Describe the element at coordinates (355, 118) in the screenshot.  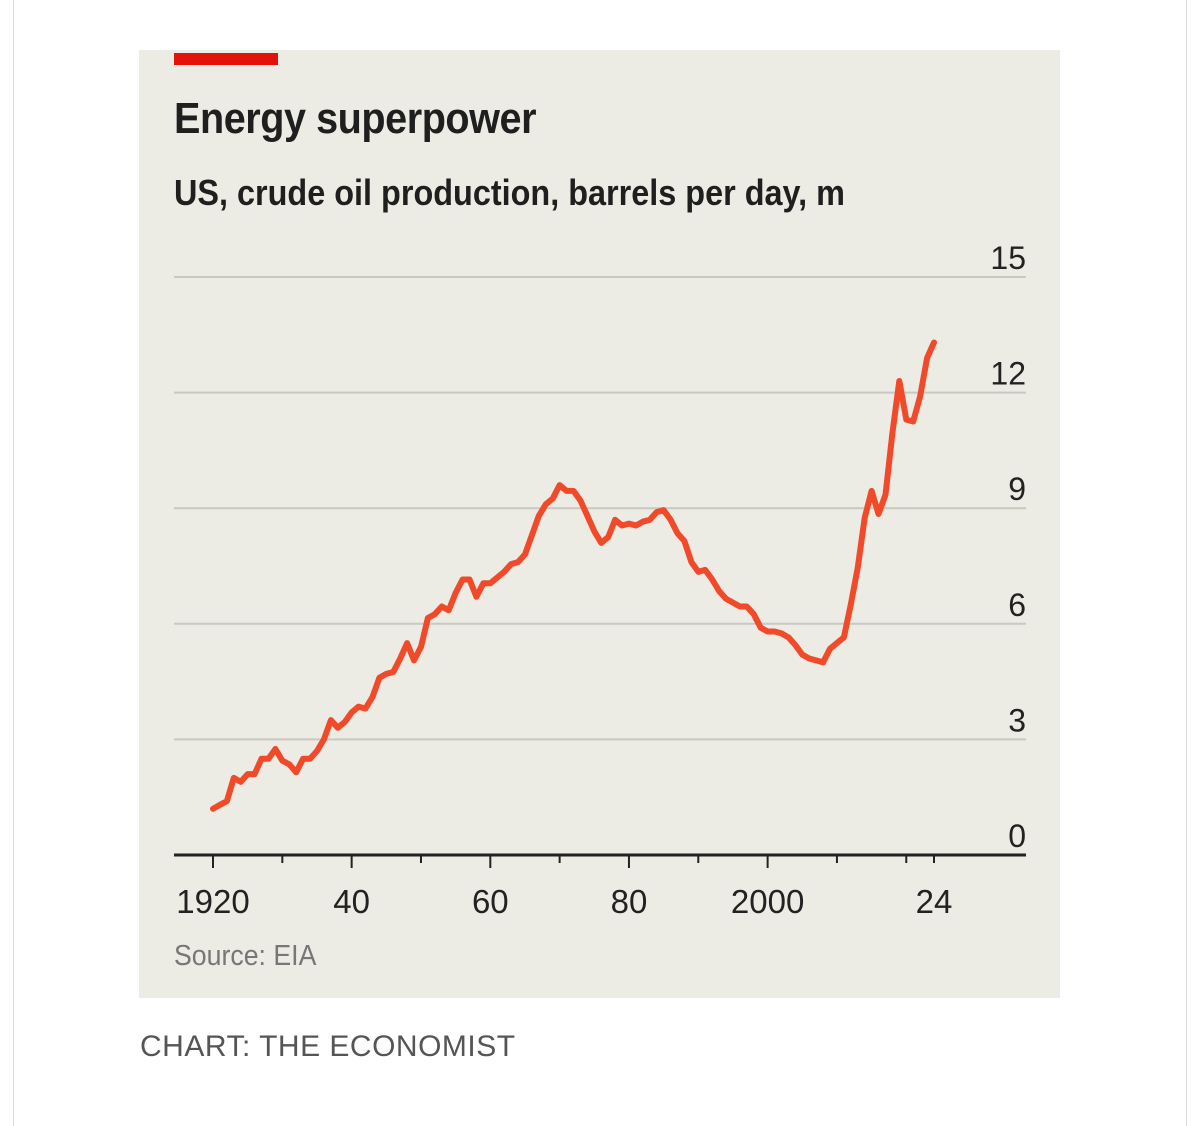
I see `chart-title: Energy superpower` at that location.